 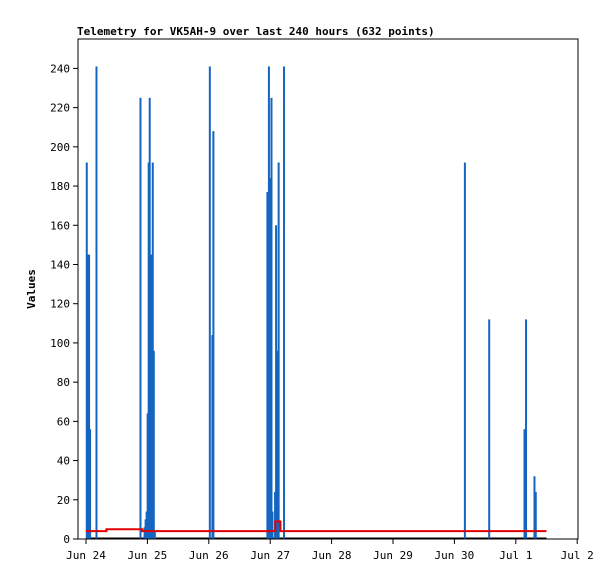 I want to click on telemetry-line, so click(x=316, y=526).